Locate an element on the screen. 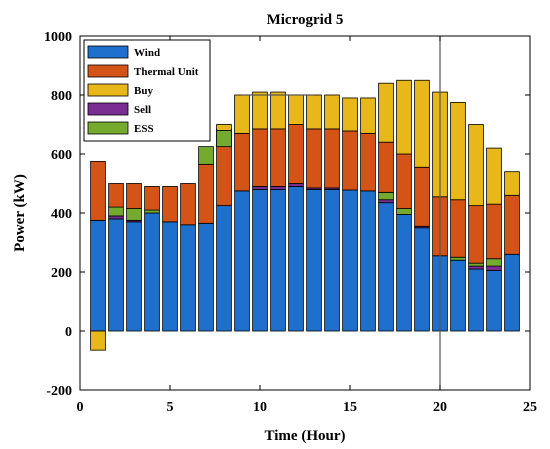 Image resolution: width=550 pixels, height=449 pixels. y-tick-label: 1000 is located at coordinates (58, 37).